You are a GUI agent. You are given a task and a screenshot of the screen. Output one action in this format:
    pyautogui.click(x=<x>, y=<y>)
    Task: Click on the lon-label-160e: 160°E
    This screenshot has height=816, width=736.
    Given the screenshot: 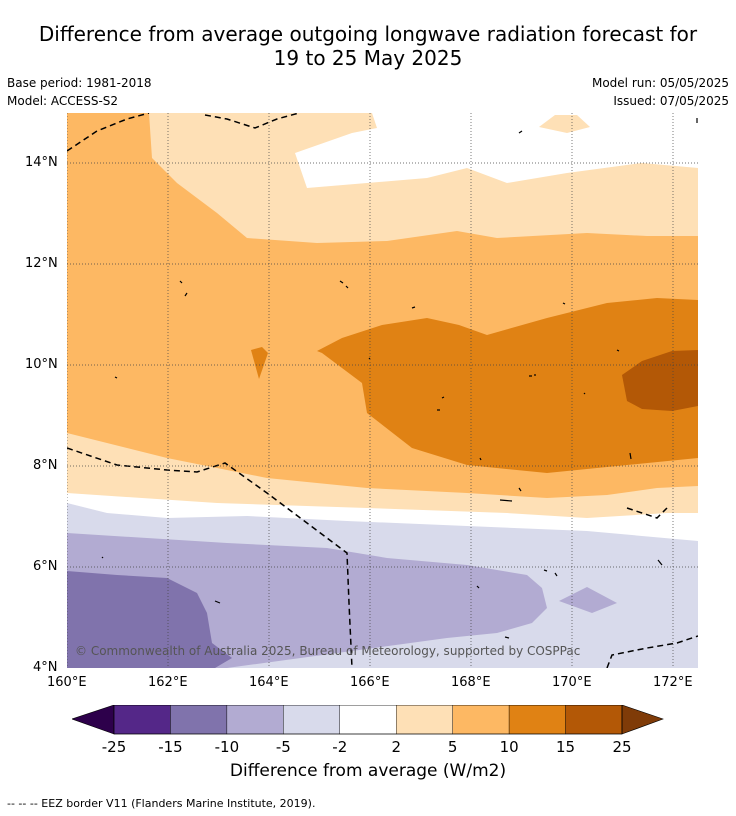 What is the action you would take?
    pyautogui.click(x=67, y=682)
    